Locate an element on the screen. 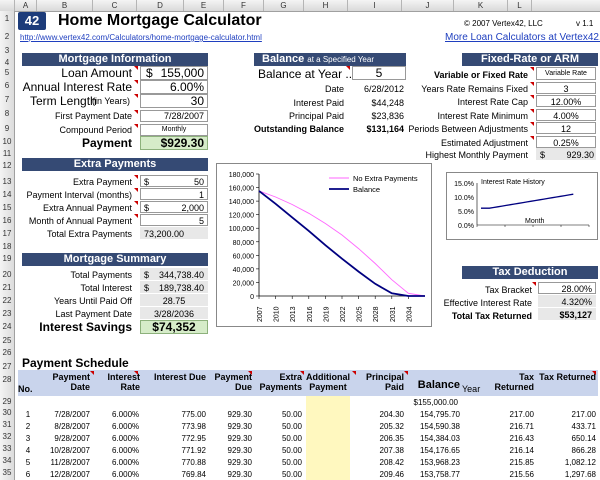 This screenshot has height=480, width=600. column-header-e: E is located at coordinates (204, 5).